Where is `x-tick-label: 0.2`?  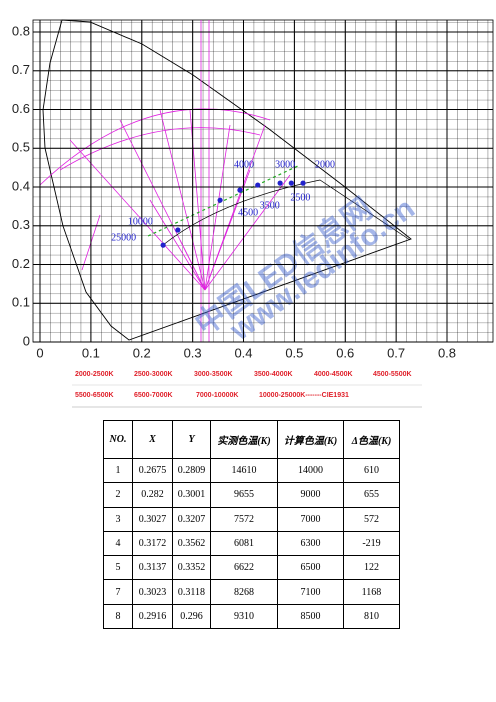
x-tick-label: 0.2 is located at coordinates (142, 352).